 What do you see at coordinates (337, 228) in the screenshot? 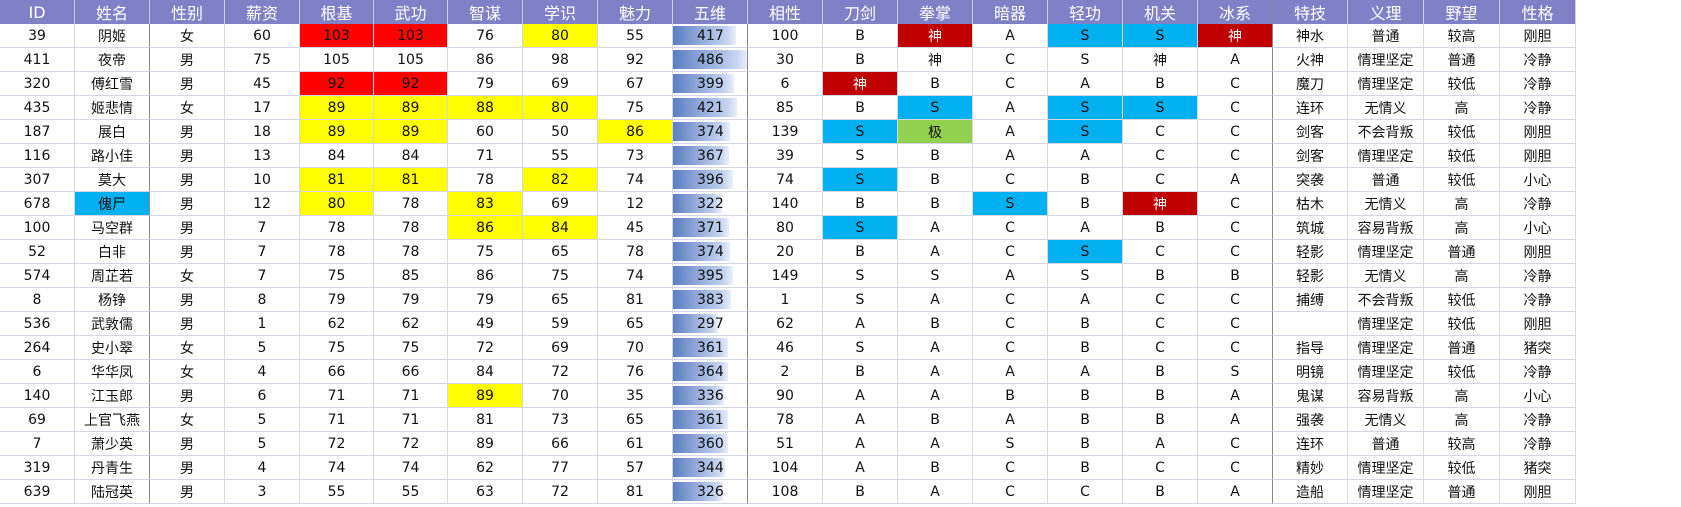
I see `cell-root: 78` at bounding box center [337, 228].